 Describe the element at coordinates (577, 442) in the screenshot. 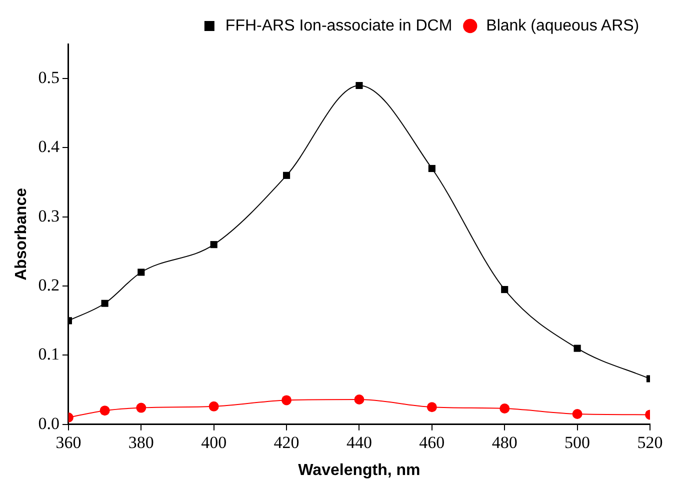

I see `x-tick-label: 500` at that location.